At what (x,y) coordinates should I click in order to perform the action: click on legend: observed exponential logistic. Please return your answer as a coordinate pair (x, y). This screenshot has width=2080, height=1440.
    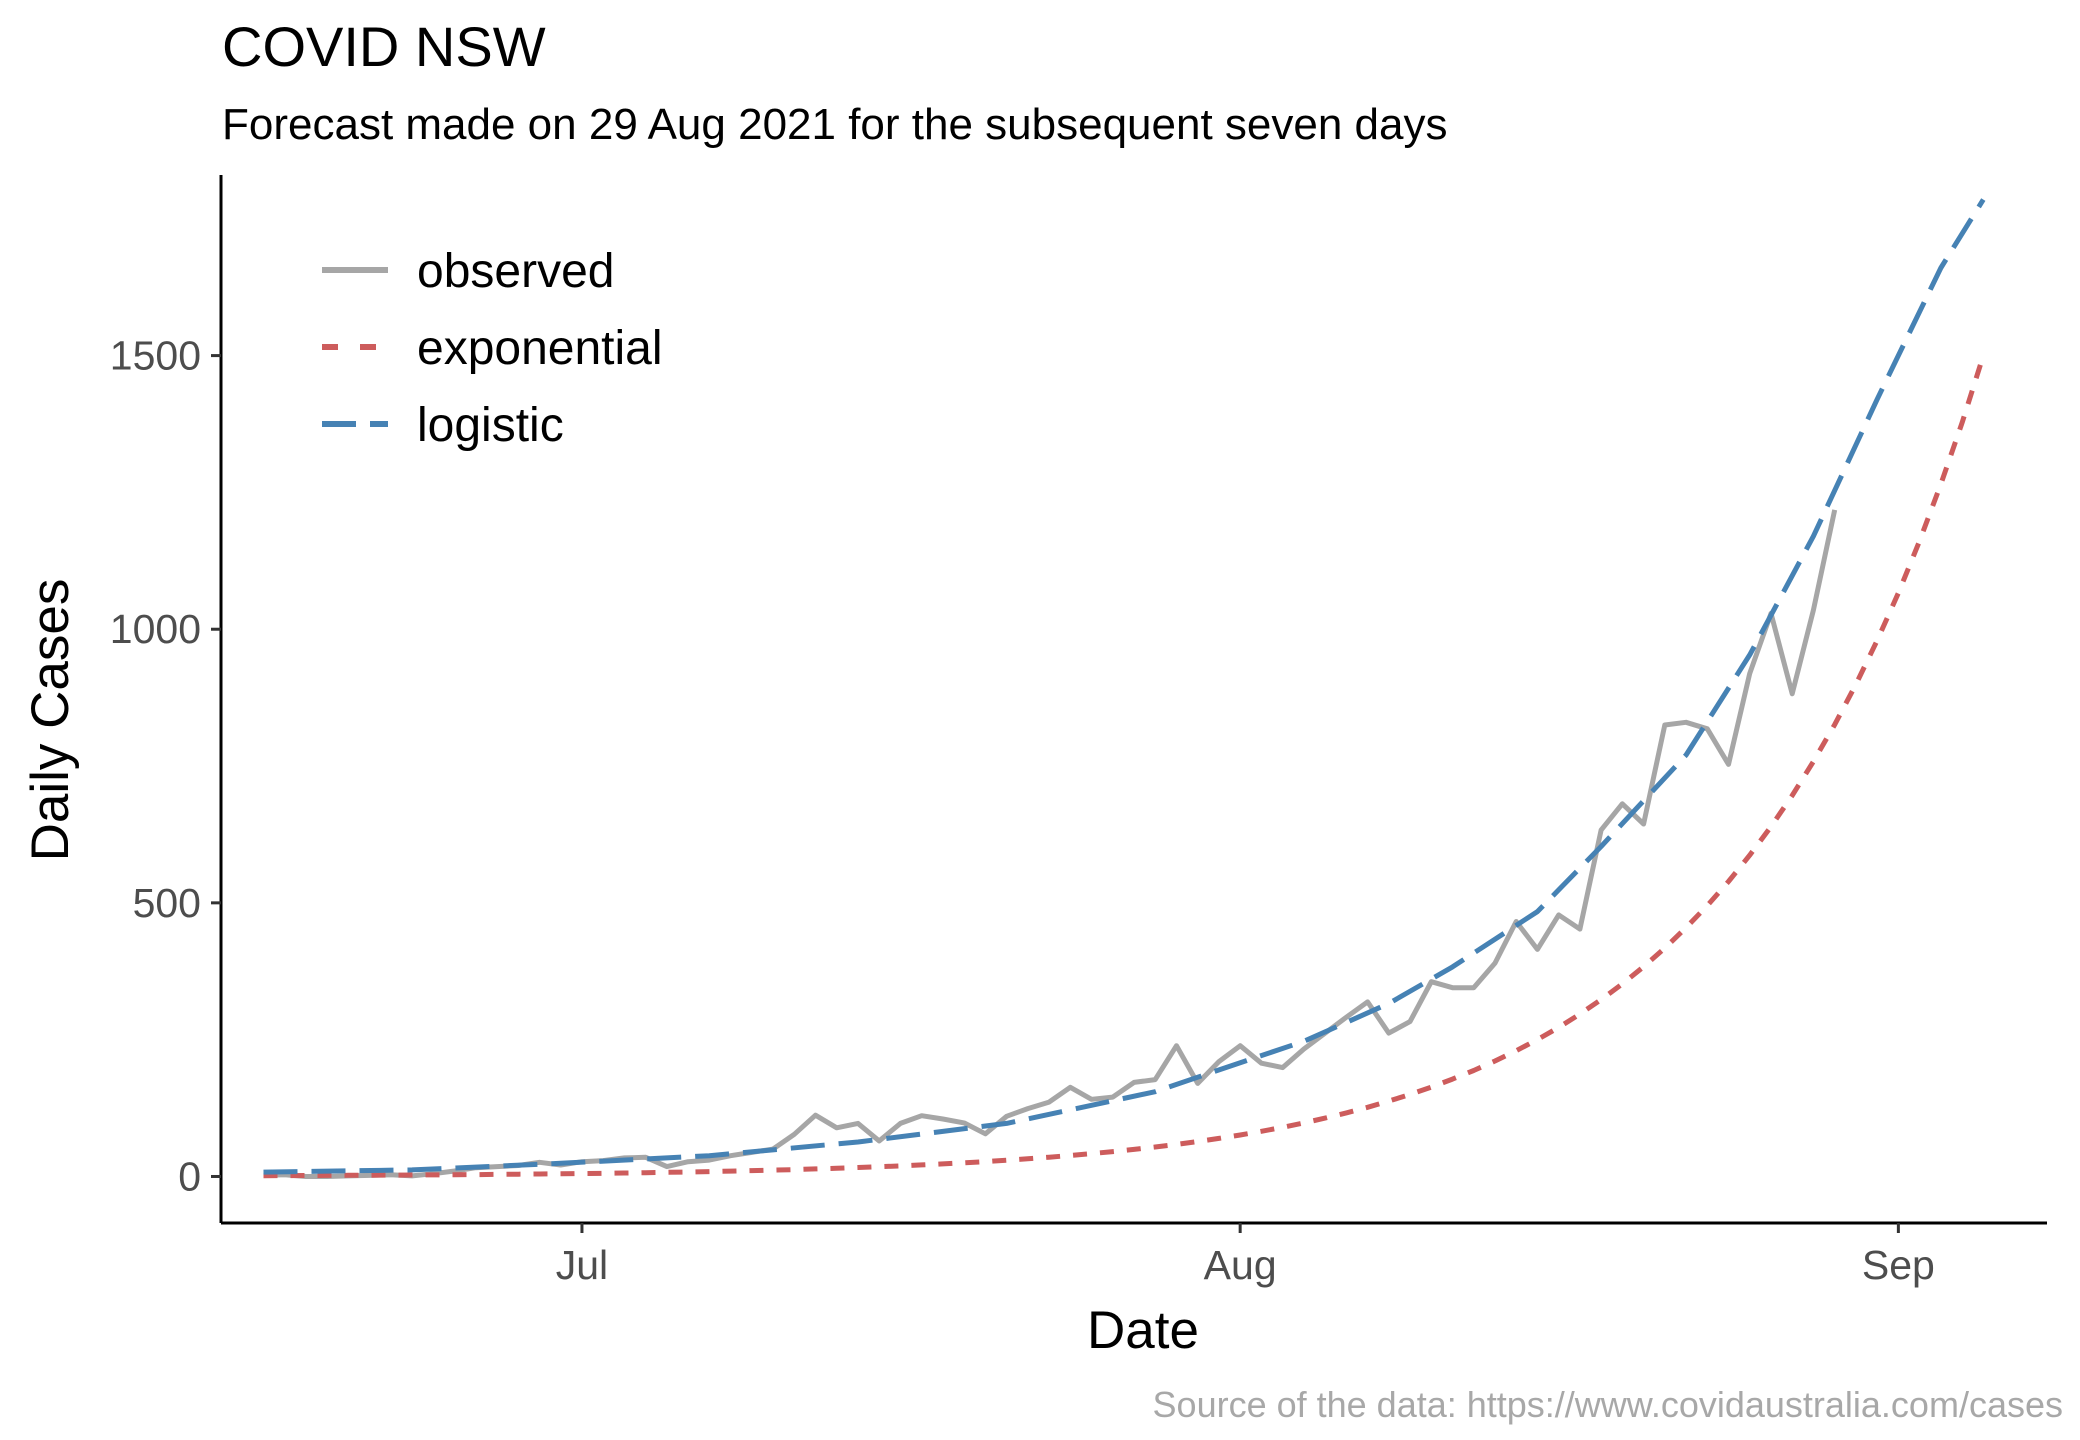
    Looking at the image, I should click on (492, 348).